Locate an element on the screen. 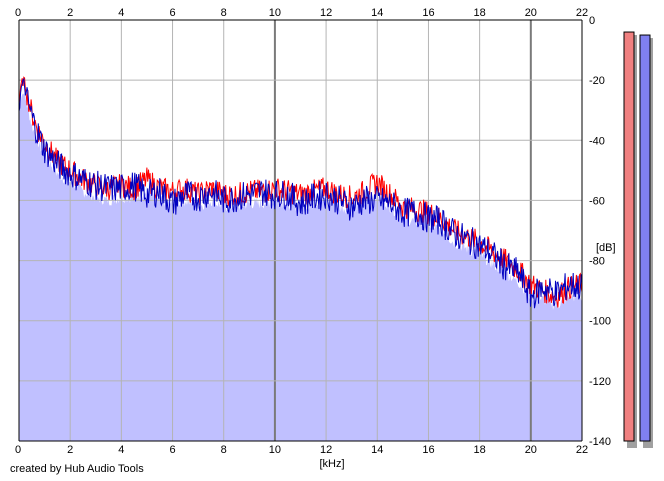 The image size is (664, 481). x-tick-label-bottom: 20 is located at coordinates (531, 450).